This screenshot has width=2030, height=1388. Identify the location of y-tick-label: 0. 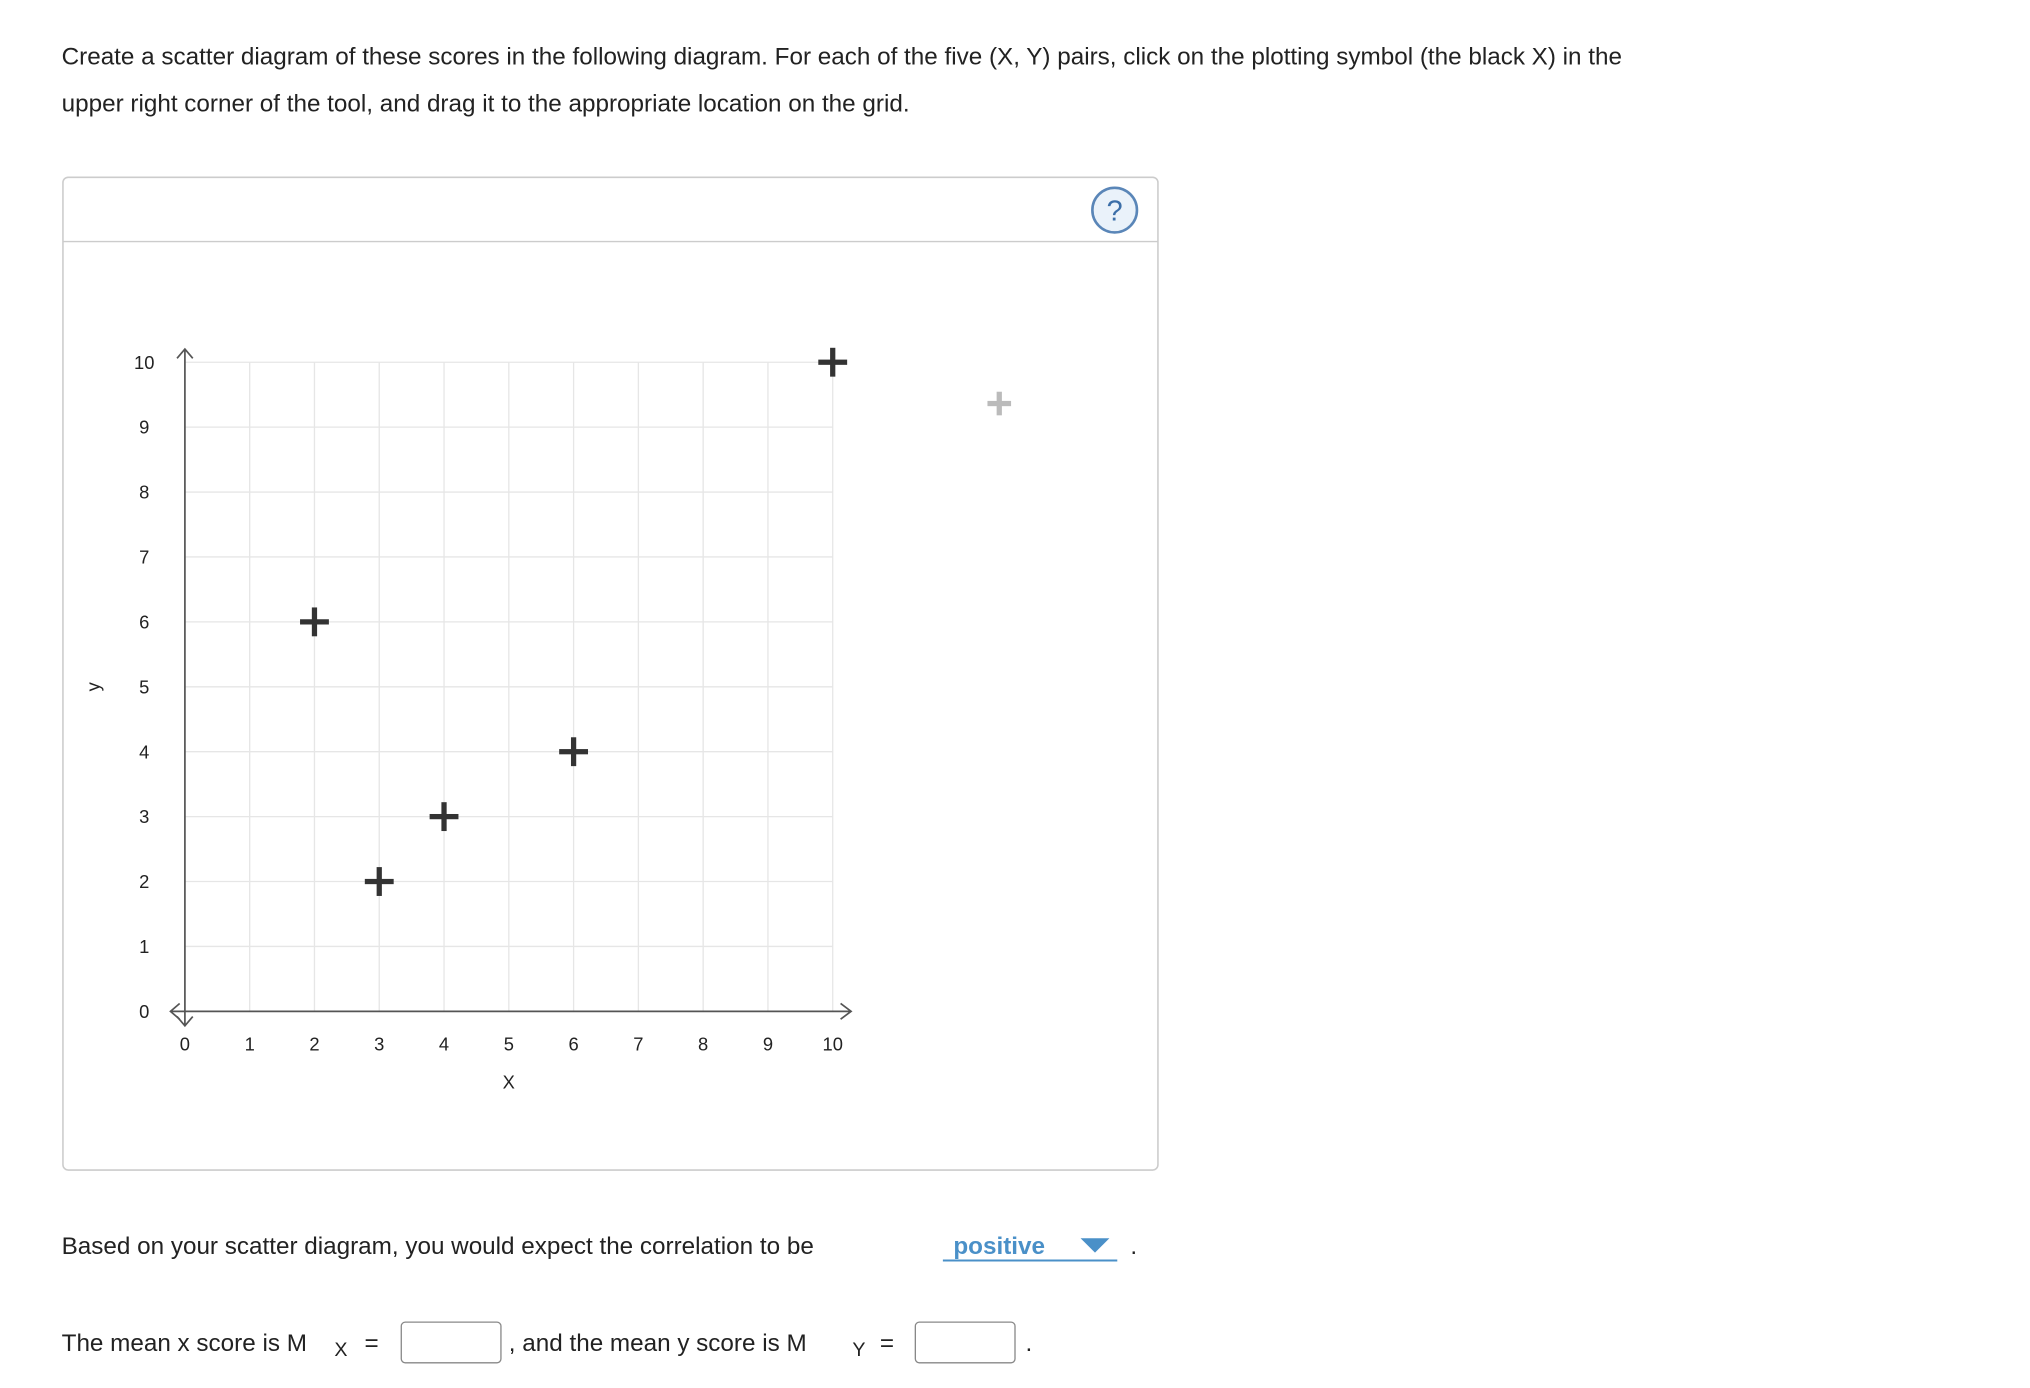
(144, 1011).